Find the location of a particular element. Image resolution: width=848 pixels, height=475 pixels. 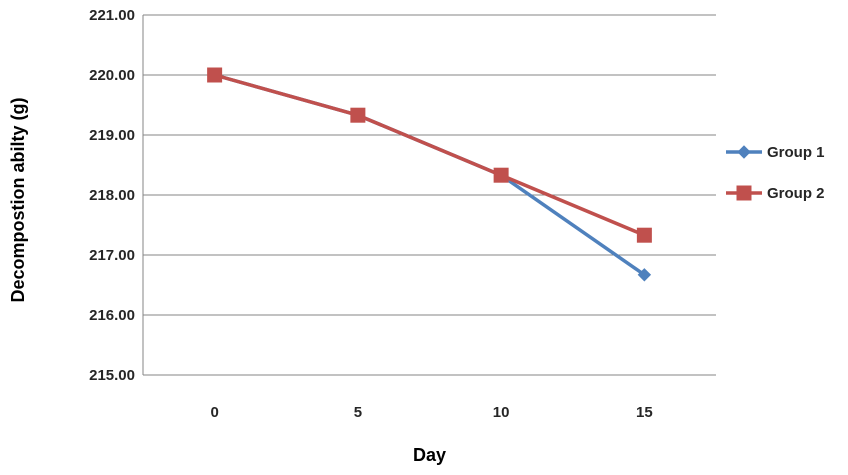

legend-entry: Group 1 is located at coordinates (775, 152).